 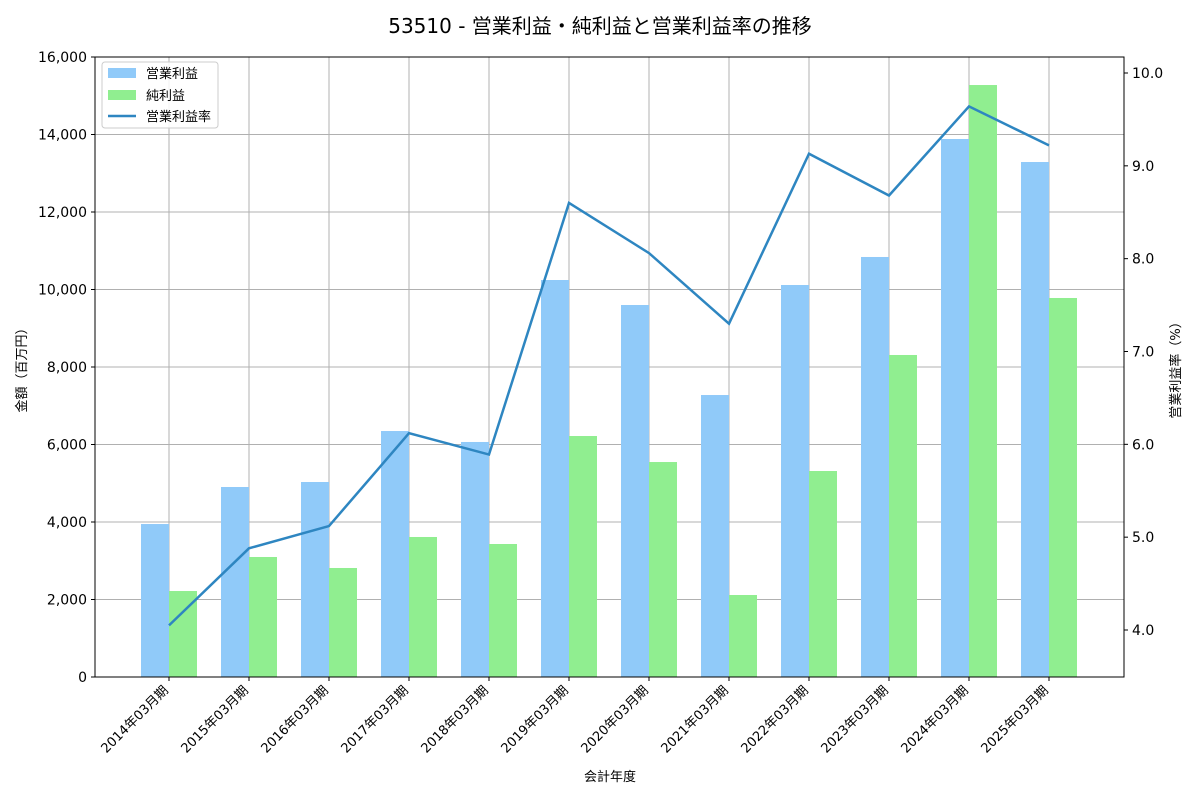 I want to click on x-tick-label: 2014年03月期, so click(x=135, y=719).